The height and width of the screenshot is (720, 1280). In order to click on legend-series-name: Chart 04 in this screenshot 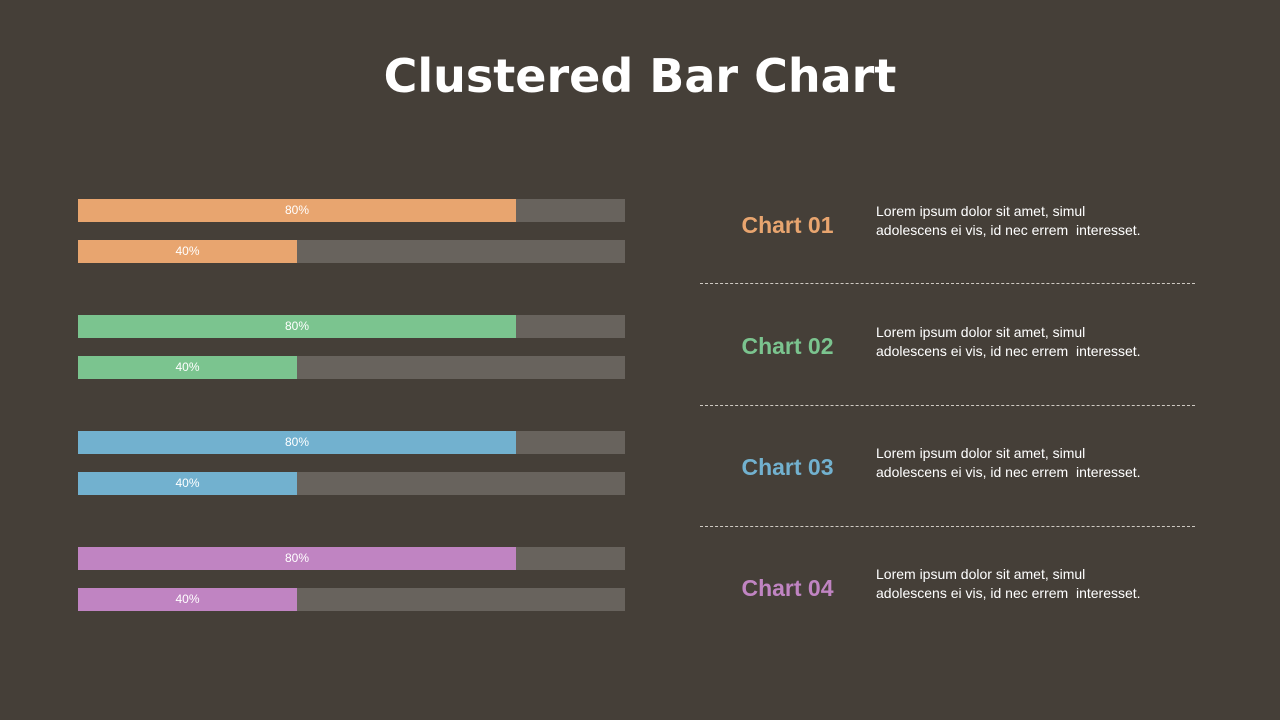, I will do `click(787, 588)`.